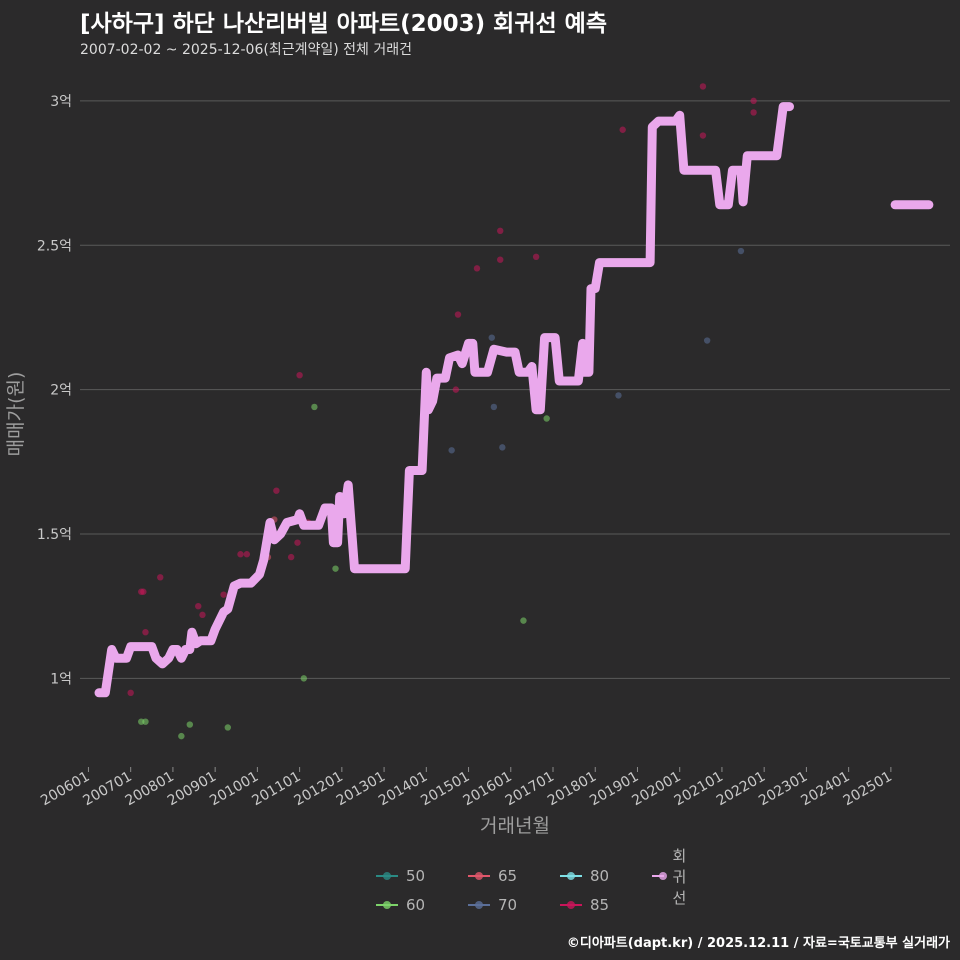 The width and height of the screenshot is (960, 960). What do you see at coordinates (600, 905) in the screenshot?
I see `legend-label: 85` at bounding box center [600, 905].